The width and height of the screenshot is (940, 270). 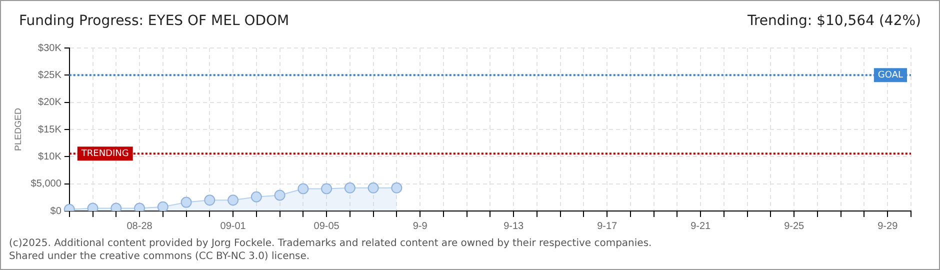 What do you see at coordinates (834, 21) in the screenshot?
I see `chart-subtitle: Trending: $10,564 (42%)` at bounding box center [834, 21].